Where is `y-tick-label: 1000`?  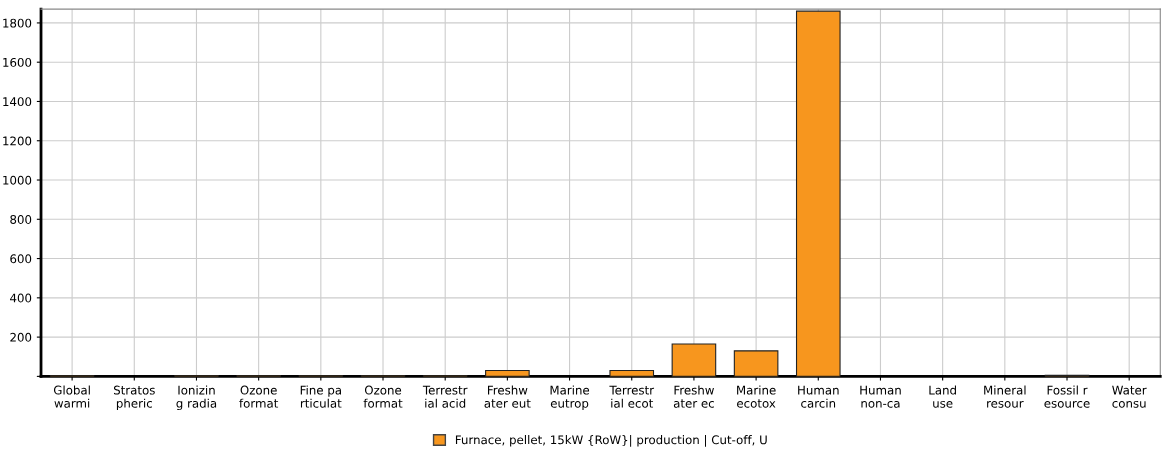
y-tick-label: 1000 is located at coordinates (17, 180).